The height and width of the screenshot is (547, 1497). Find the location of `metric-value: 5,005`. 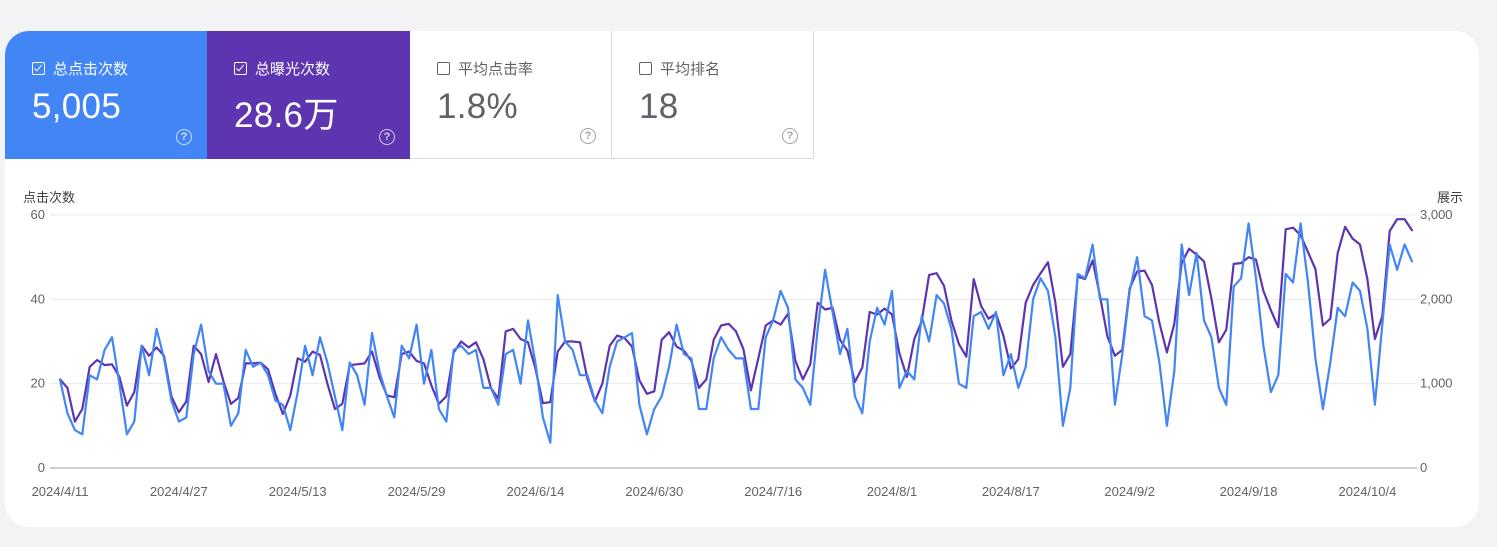

metric-value: 5,005 is located at coordinates (77, 106).